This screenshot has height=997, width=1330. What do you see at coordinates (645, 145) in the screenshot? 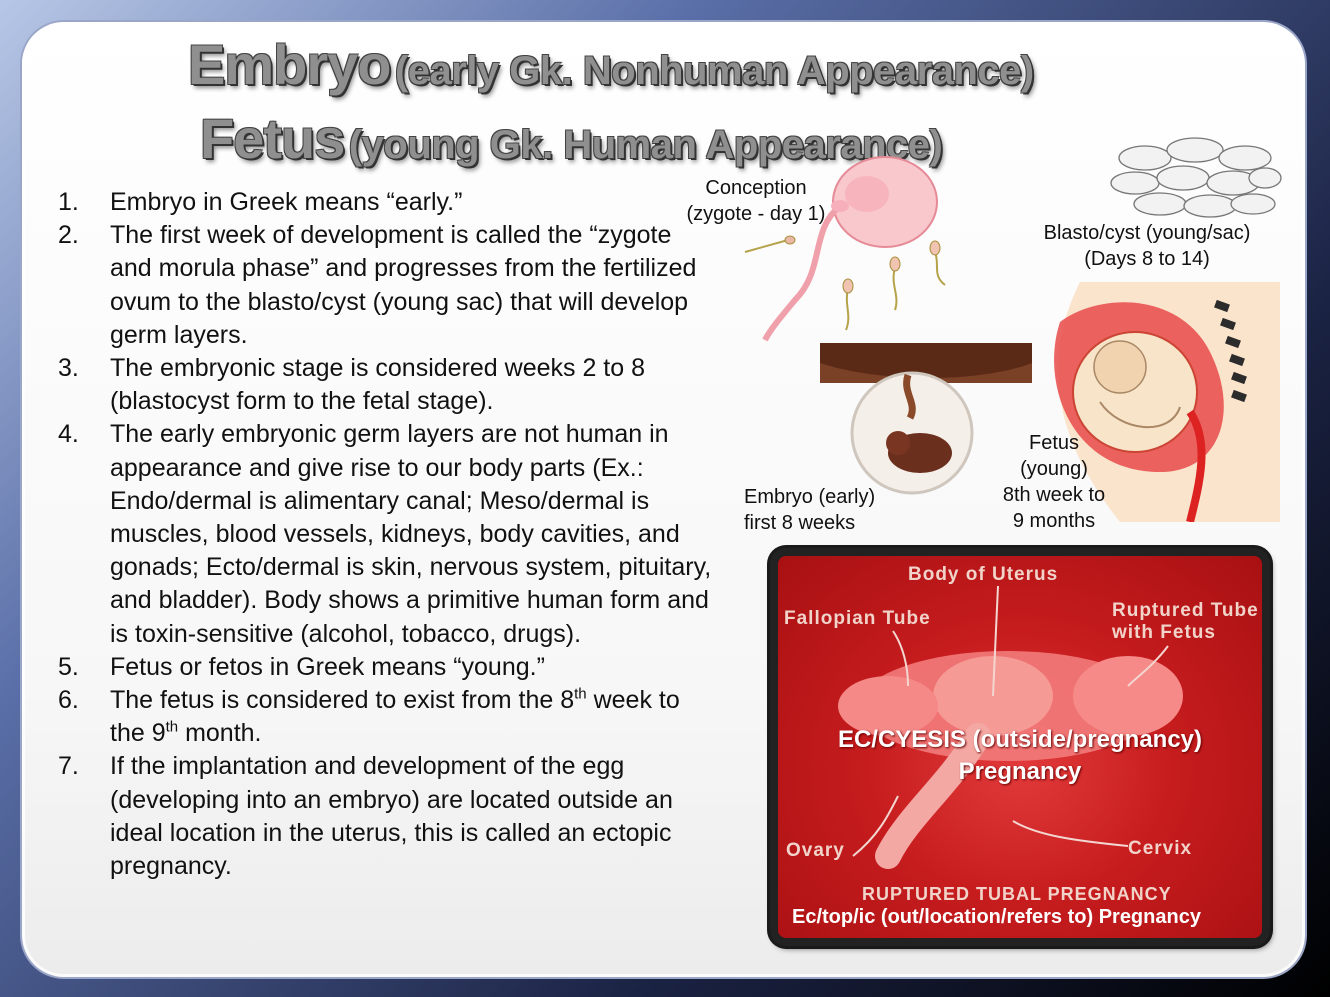
I see `title-fetus-subtitle: (young Gk. Human Appearance)` at bounding box center [645, 145].